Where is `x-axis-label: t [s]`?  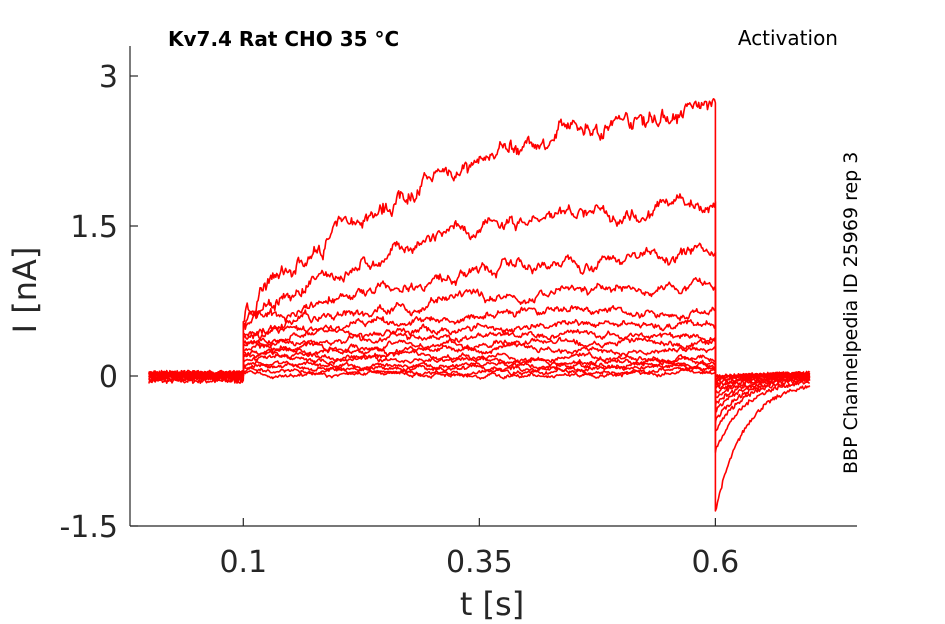
x-axis-label: t [s] is located at coordinates (492, 604).